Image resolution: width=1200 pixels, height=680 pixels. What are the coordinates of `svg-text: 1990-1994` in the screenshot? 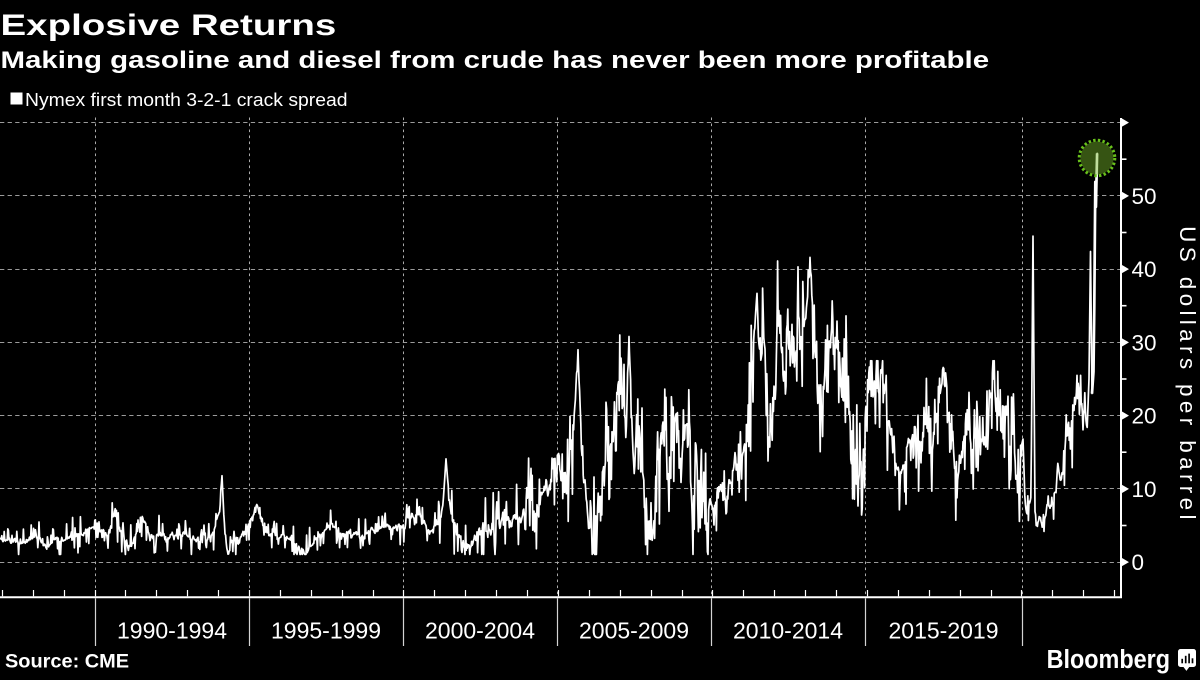 It's located at (172, 631).